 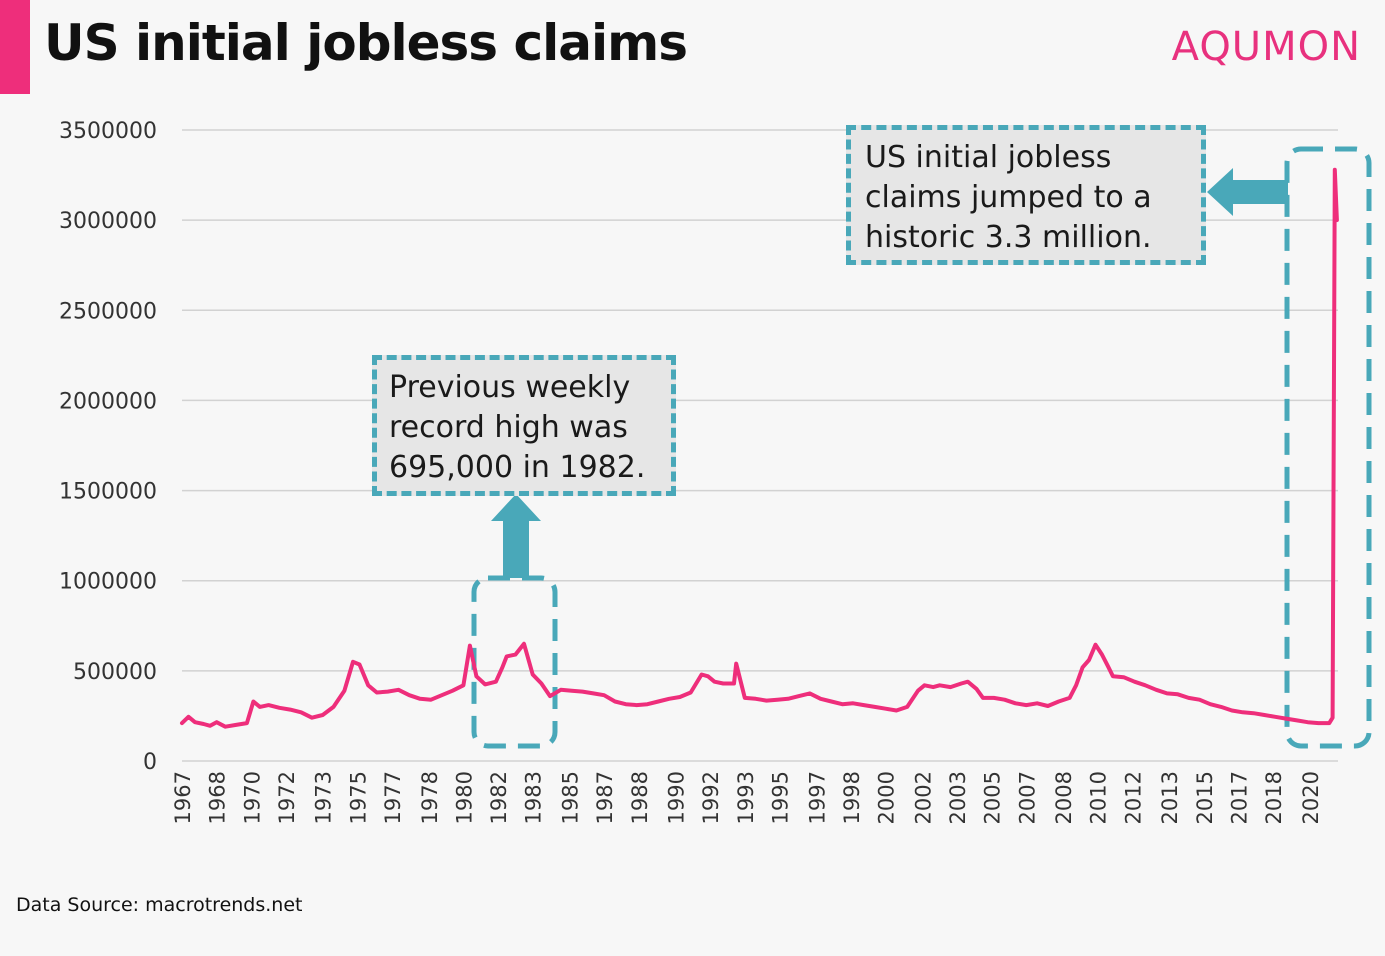 What do you see at coordinates (1008, 237) in the screenshot?
I see `annotation-2020-line-3: historic 3.3 million.` at bounding box center [1008, 237].